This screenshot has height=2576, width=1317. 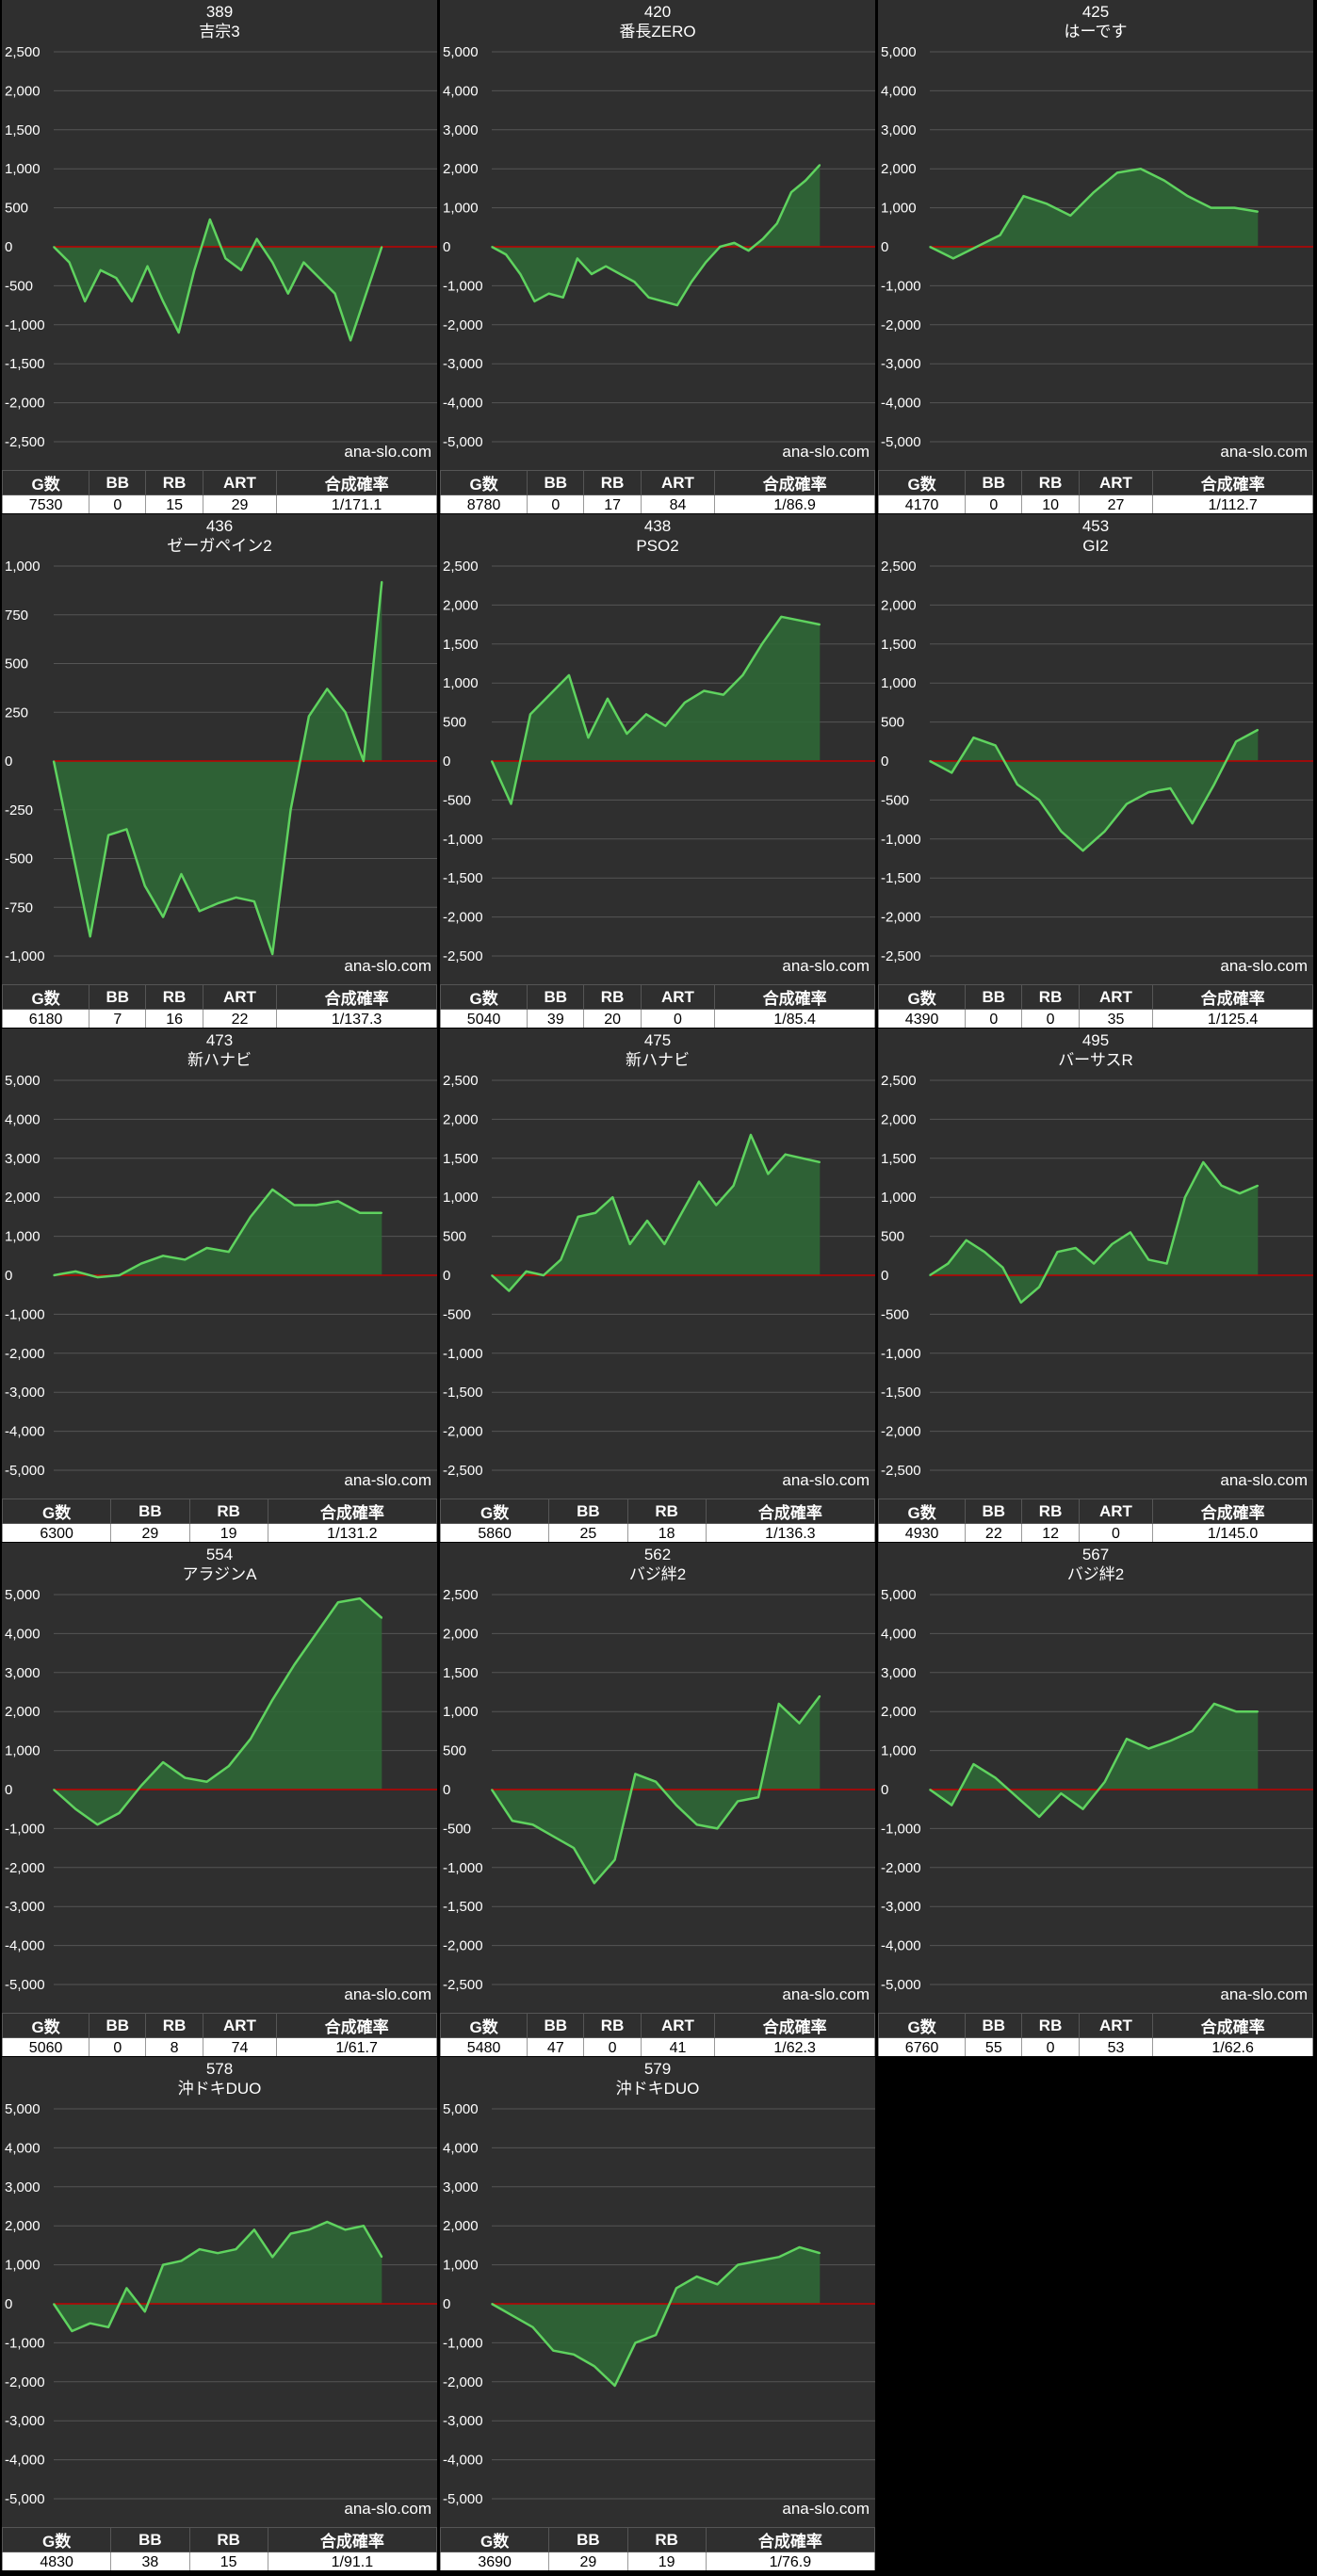 I want to click on y-tick-label: -500, so click(x=895, y=1314).